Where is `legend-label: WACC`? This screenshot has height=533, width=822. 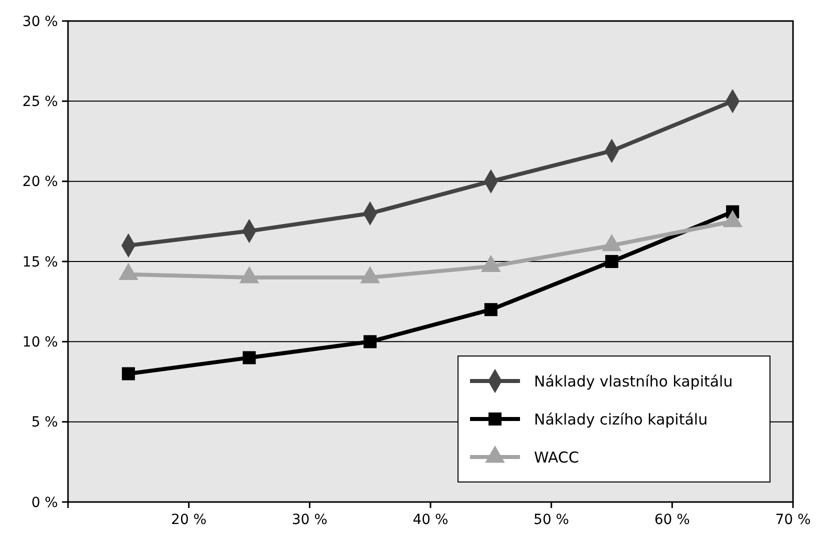 legend-label: WACC is located at coordinates (556, 457).